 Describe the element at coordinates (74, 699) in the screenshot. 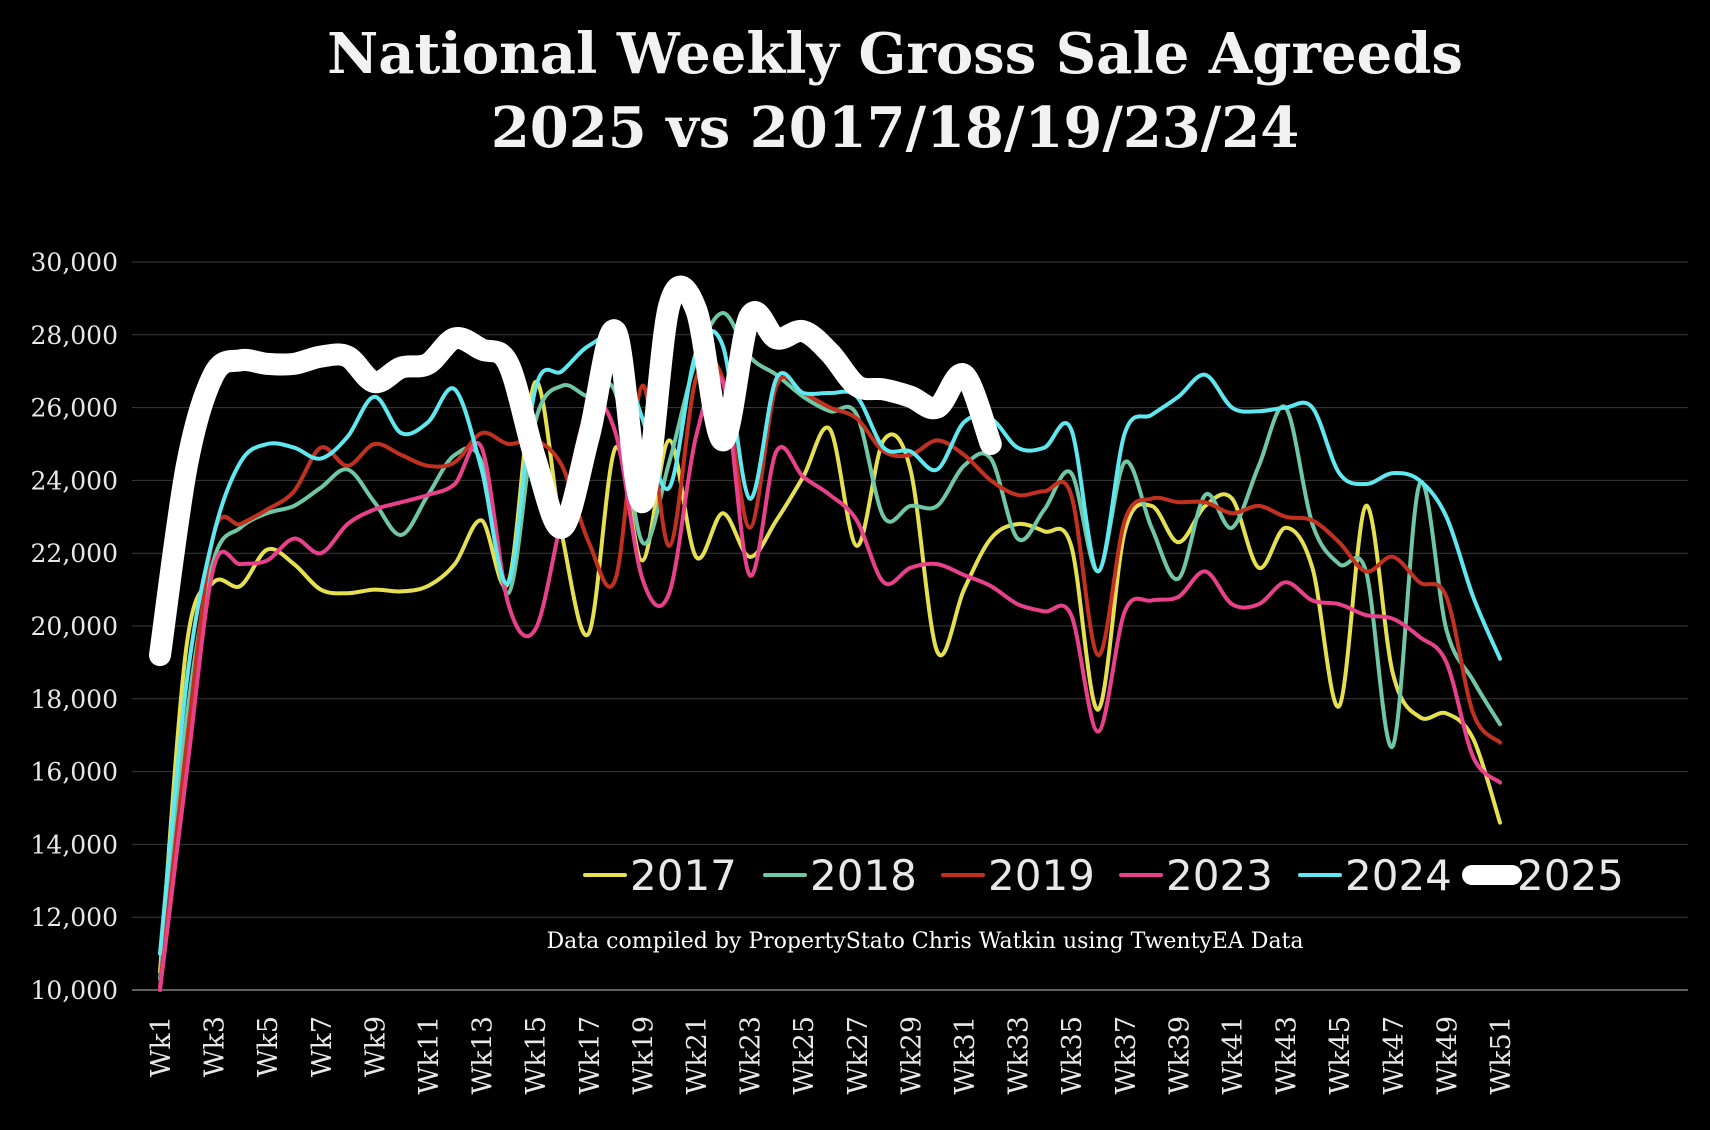

I see `y-tick-label: 18,000` at that location.